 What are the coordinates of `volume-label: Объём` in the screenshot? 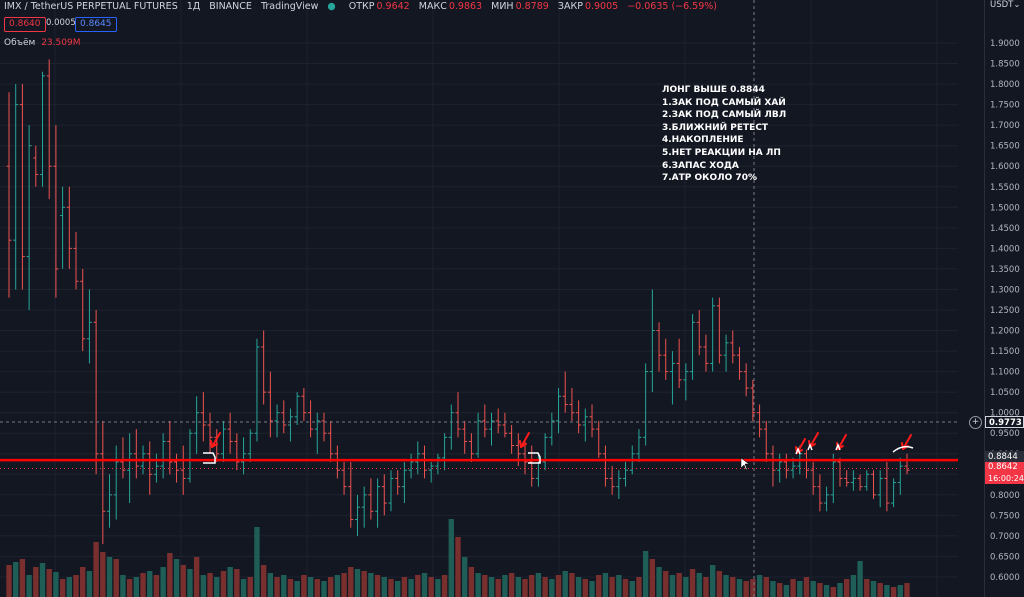 It's located at (20, 43).